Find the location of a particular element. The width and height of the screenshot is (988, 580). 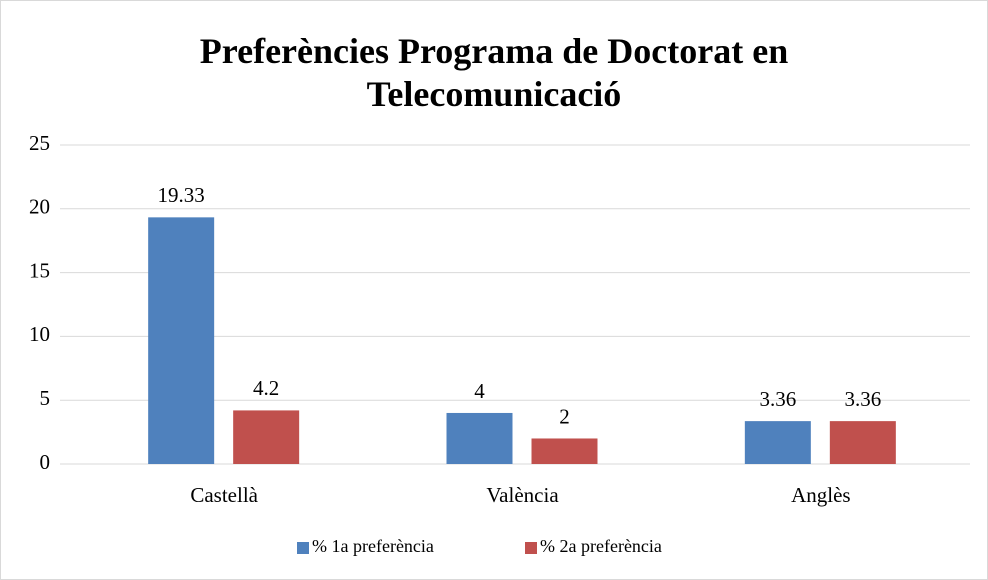

y-tick-label: 15 is located at coordinates (39, 270).